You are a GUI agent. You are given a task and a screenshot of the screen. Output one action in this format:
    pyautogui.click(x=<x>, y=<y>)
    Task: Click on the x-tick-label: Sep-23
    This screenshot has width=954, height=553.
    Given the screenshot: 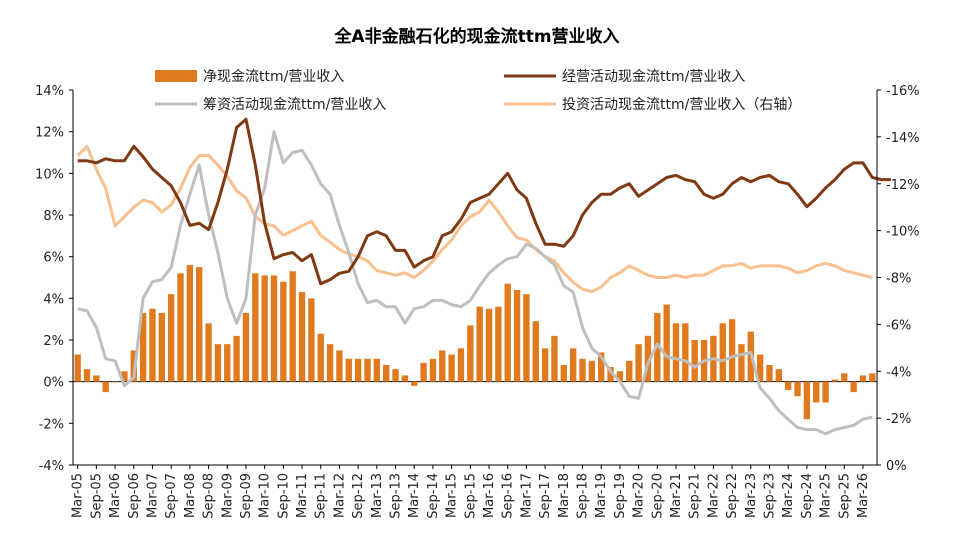 What is the action you would take?
    pyautogui.click(x=769, y=496)
    